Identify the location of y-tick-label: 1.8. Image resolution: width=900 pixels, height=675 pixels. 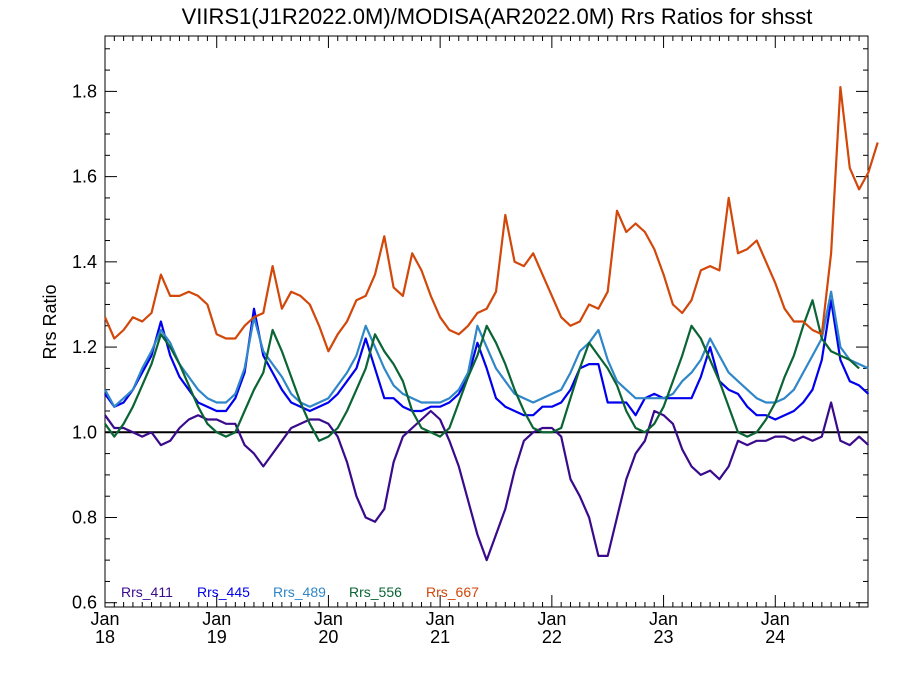
(84, 91).